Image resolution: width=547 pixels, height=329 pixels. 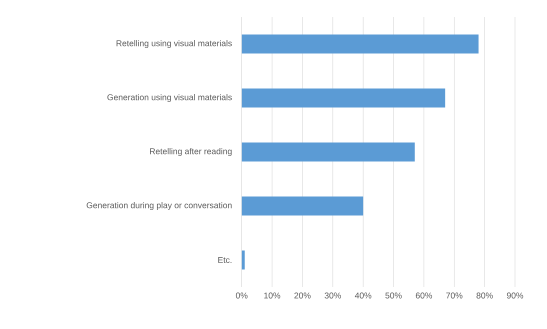 What do you see at coordinates (159, 206) in the screenshot?
I see `y-tick-label: Generation during play or conversation` at bounding box center [159, 206].